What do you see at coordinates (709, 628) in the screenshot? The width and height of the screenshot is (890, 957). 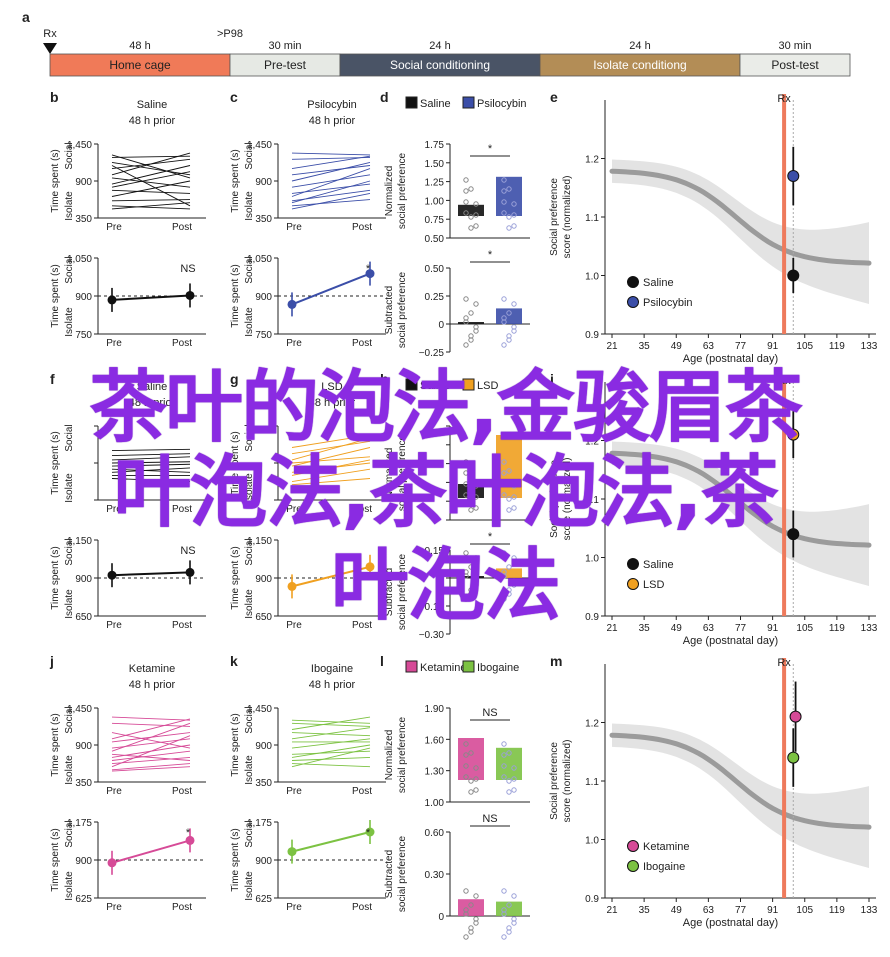 I see `panel-i-x-tick-label: 63` at bounding box center [709, 628].